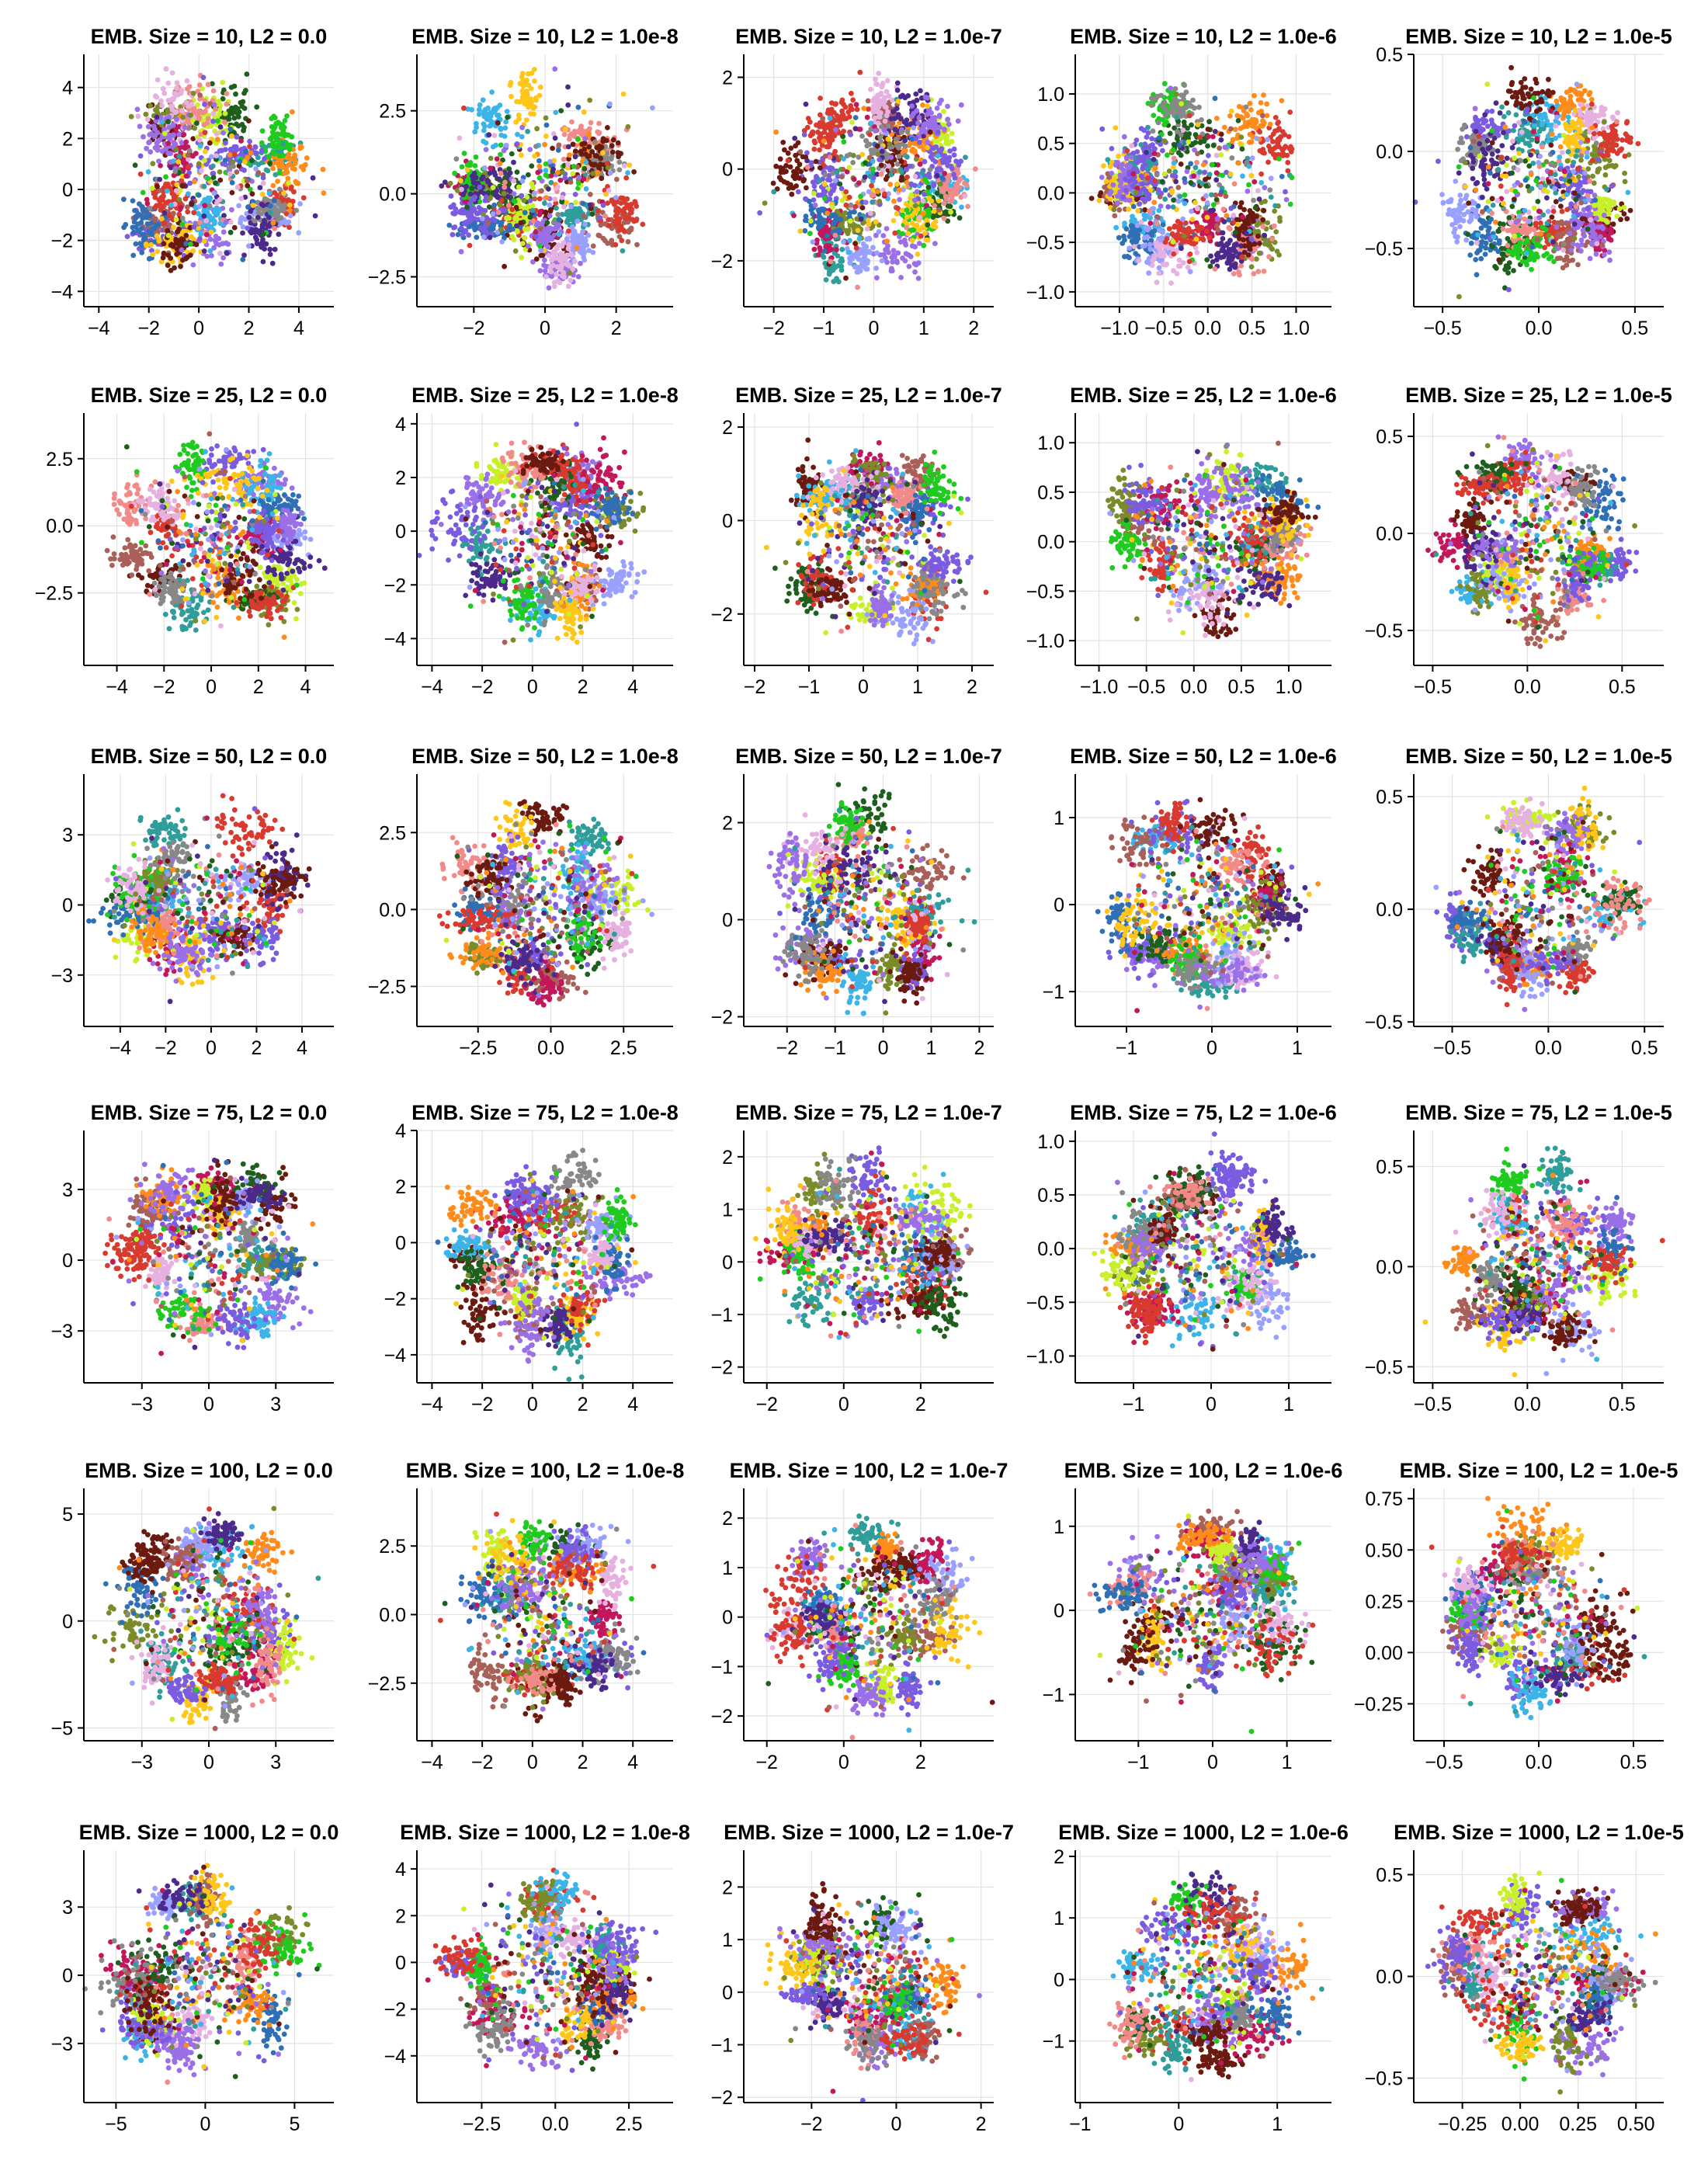  What do you see at coordinates (616, 328) in the screenshot?
I see `x-tick-label: 2` at bounding box center [616, 328].